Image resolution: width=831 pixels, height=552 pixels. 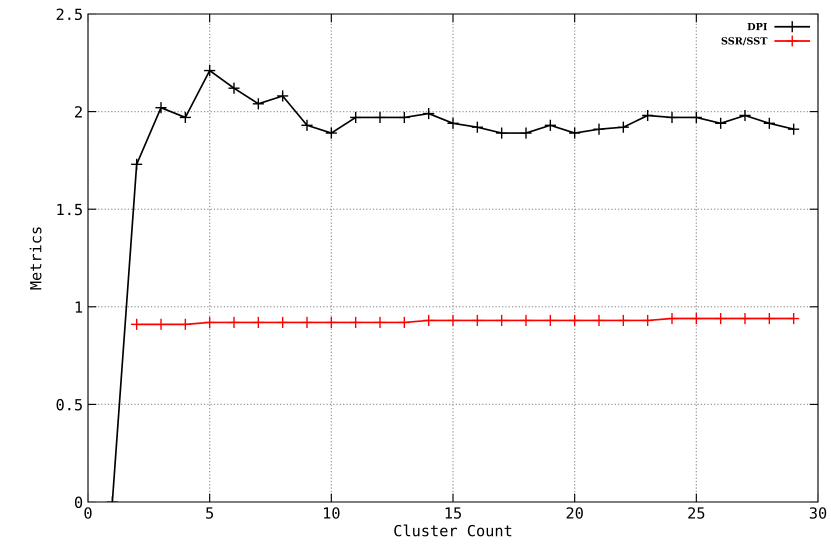 I want to click on x-tick-label: 10, so click(x=332, y=513).